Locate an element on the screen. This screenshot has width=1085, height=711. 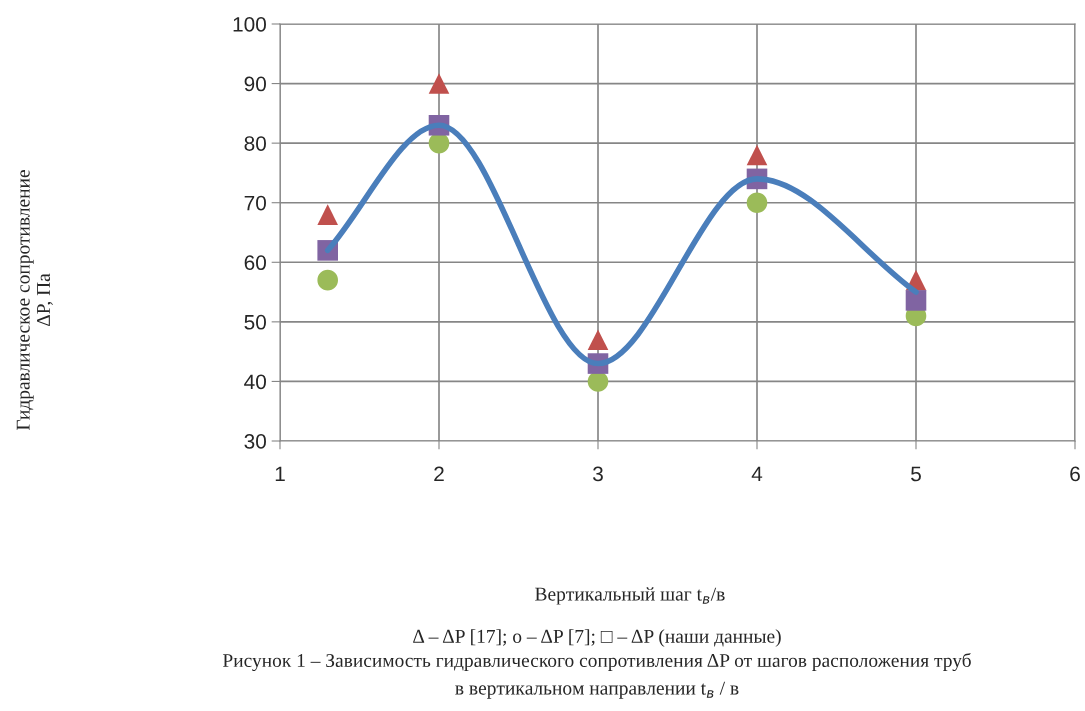
text: Гидравлическое сопротивление ΔP, Па is located at coordinates (34, 300).